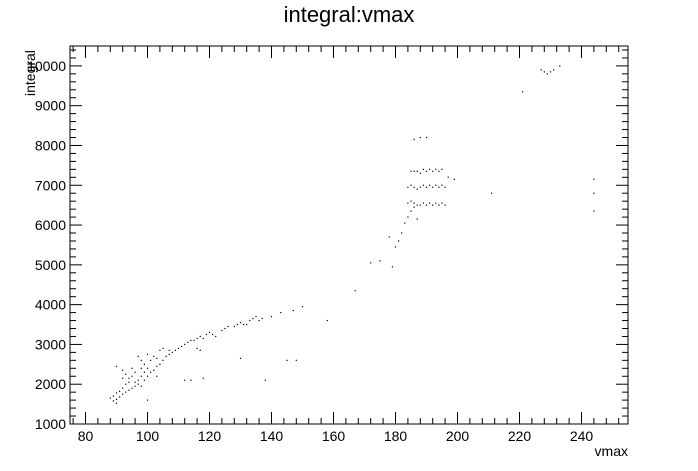 The width and height of the screenshot is (698, 471). What do you see at coordinates (272, 436) in the screenshot?
I see `x-tick-label: 140` at bounding box center [272, 436].